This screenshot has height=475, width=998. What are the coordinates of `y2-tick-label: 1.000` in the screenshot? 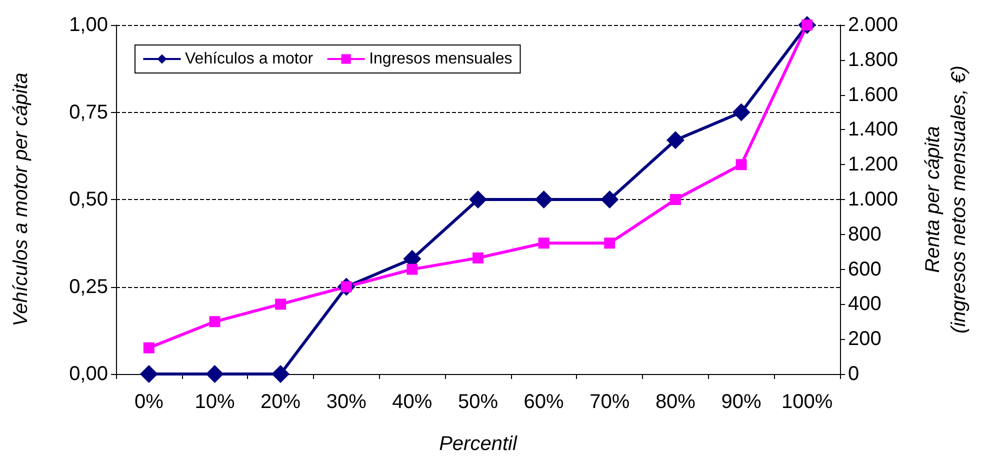 It's located at (873, 199).